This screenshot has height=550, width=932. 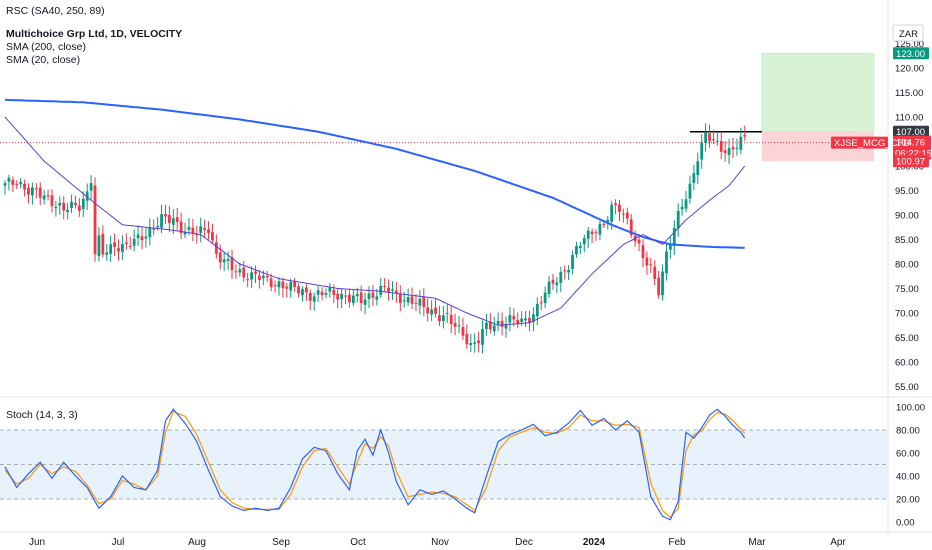 I want to click on price-tick-label: 125.00, so click(x=909, y=44).